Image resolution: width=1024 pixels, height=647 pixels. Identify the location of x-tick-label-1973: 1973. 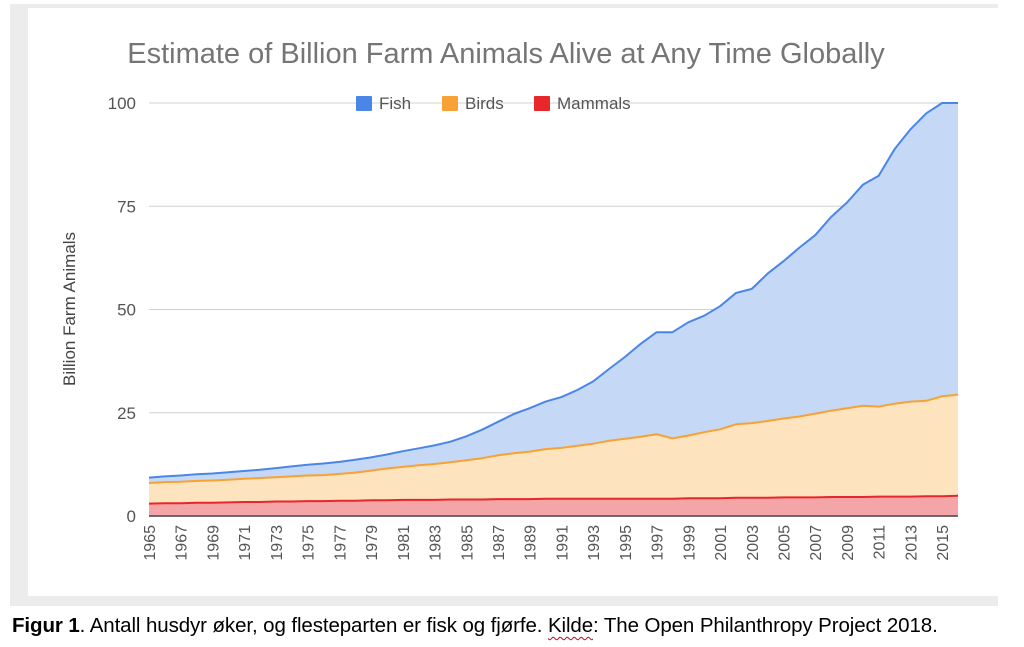
(277, 543).